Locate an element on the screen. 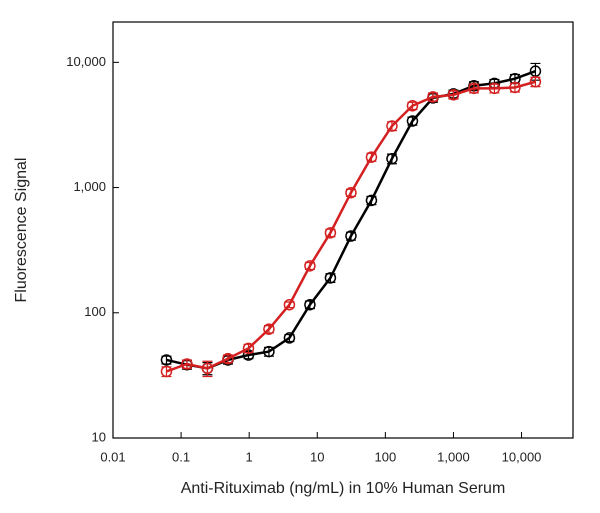 This screenshot has width=600, height=513. x-tick-label: 10,000 is located at coordinates (522, 456).